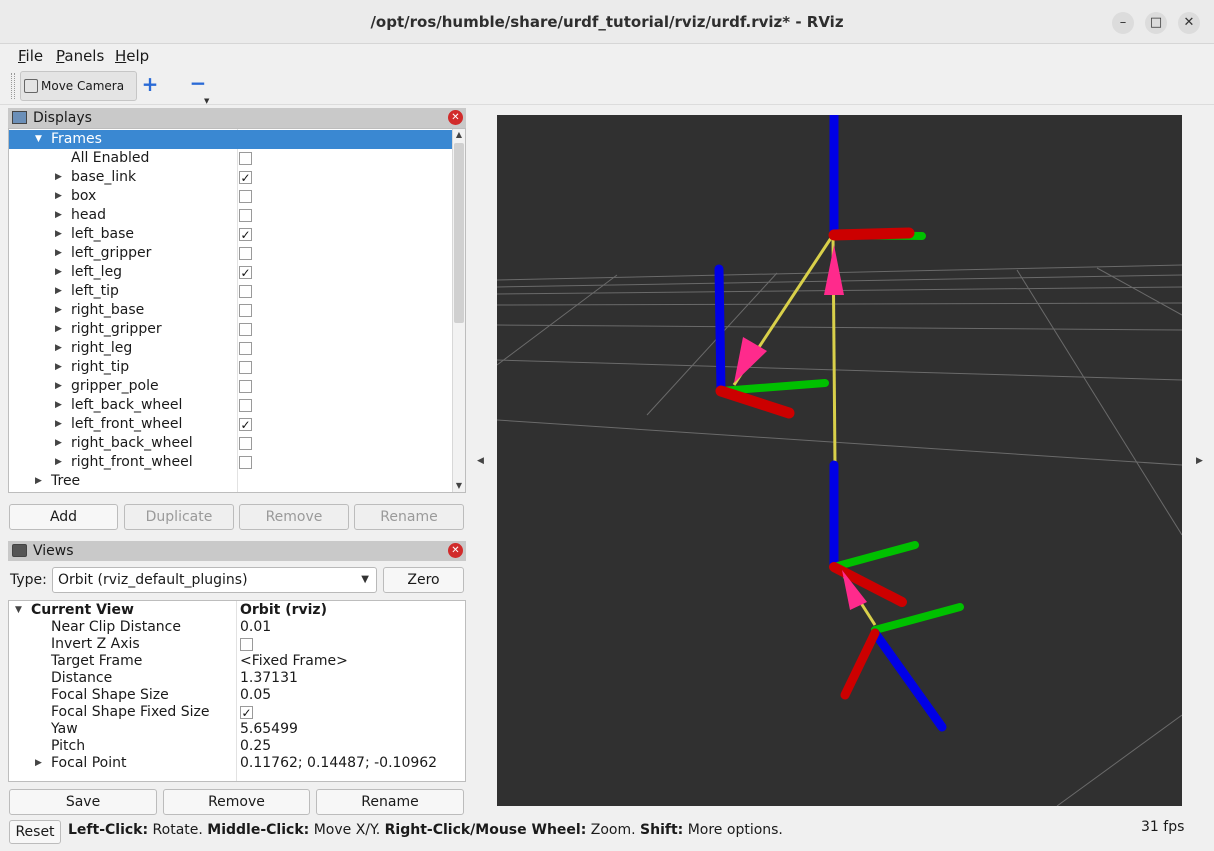 The width and height of the screenshot is (1214, 851). Describe the element at coordinates (35, 832) in the screenshot. I see `reset-button: Reset` at that location.